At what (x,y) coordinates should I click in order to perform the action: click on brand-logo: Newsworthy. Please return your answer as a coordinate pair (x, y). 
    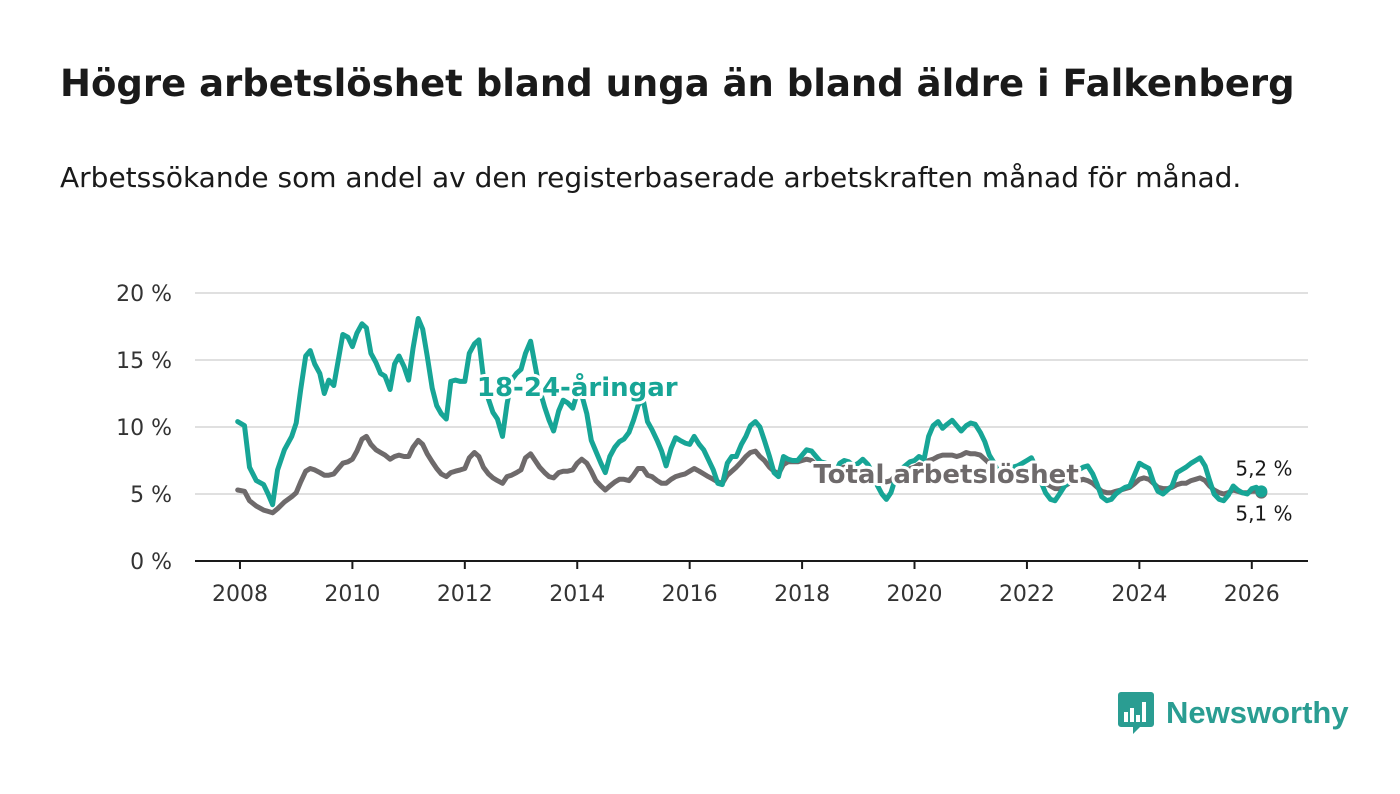
    Looking at the image, I should click on (1233, 713).